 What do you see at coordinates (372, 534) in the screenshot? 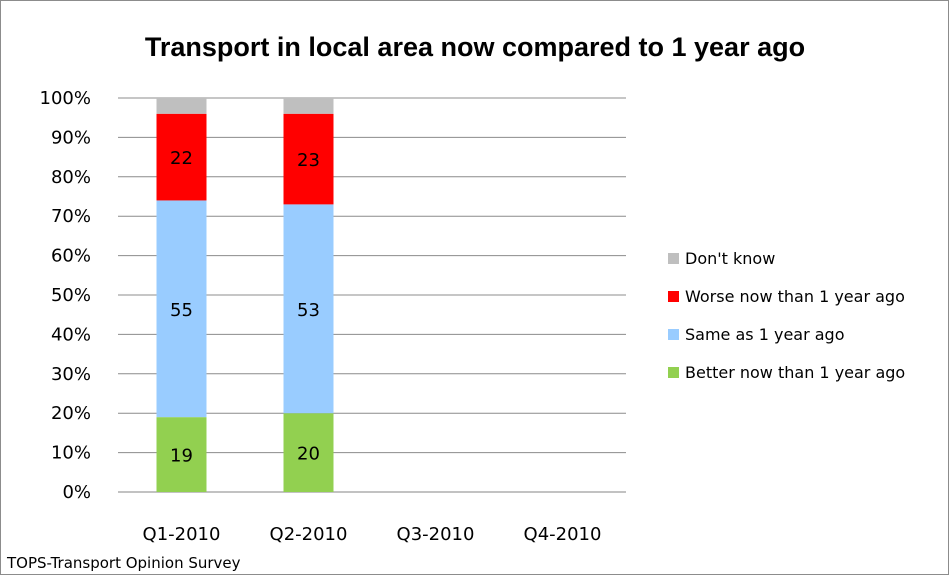
I see `x-axis-ticks: Q1-2010 Q2-2010 Q3-2010 Q4-2010` at bounding box center [372, 534].